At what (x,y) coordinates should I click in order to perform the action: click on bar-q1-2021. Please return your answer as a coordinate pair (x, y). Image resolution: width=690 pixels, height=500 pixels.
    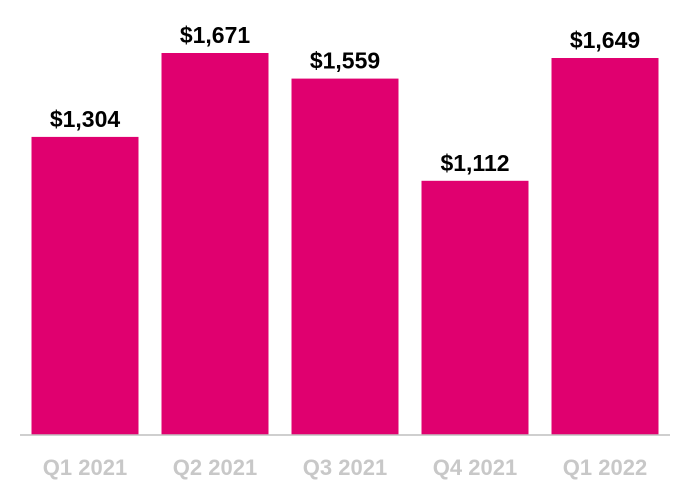
    Looking at the image, I should click on (85, 285).